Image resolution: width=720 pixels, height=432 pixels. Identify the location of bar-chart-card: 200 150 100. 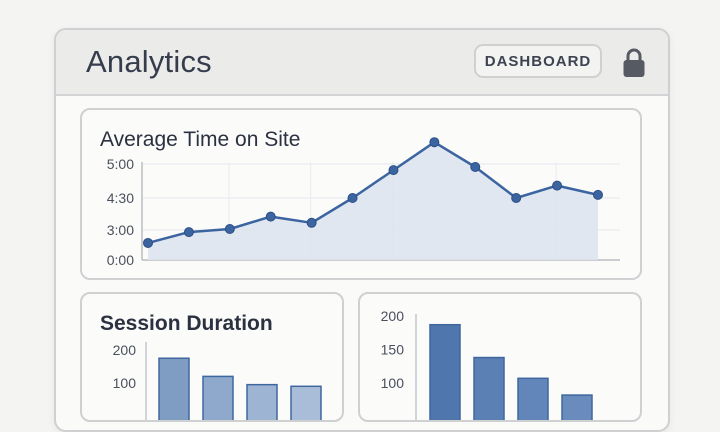
(500, 357).